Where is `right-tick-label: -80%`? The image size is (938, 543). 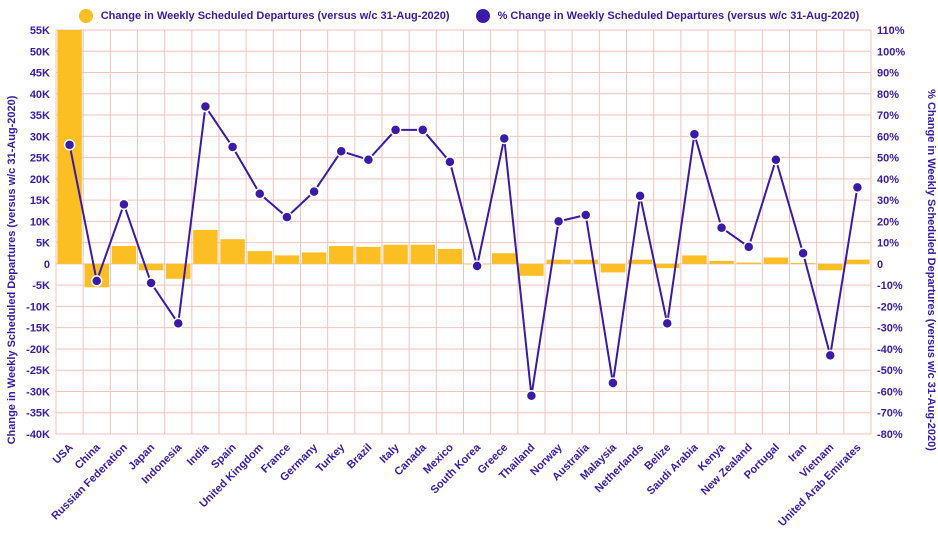
right-tick-label: -80% is located at coordinates (890, 435).